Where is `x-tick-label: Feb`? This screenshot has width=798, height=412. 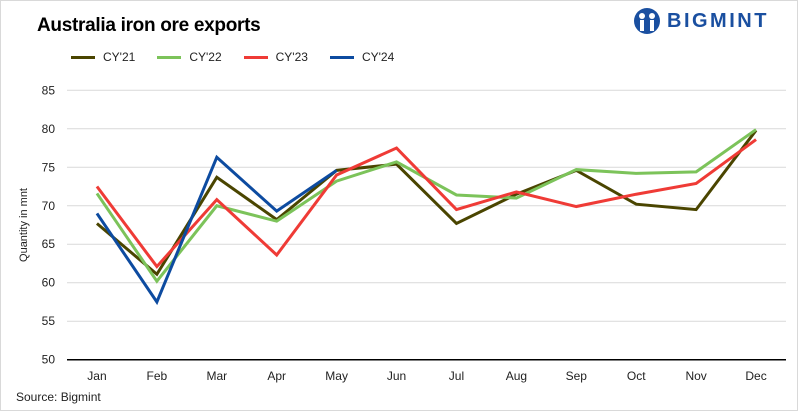
x-tick-label: Feb is located at coordinates (157, 376).